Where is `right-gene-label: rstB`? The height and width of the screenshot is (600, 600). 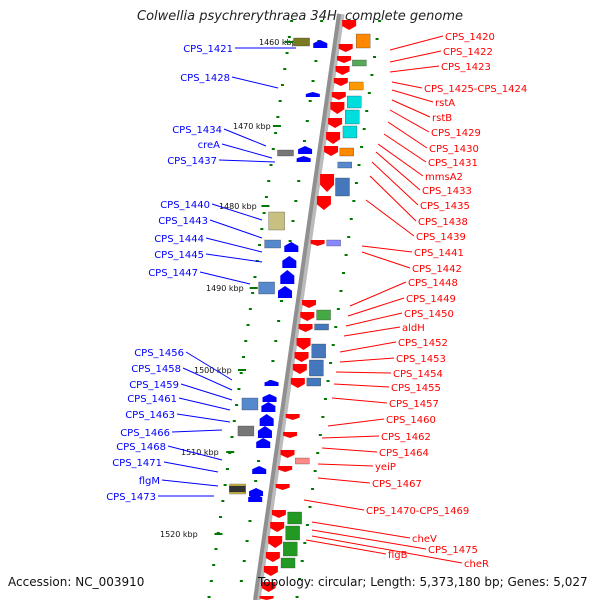
right-gene-label: rstB is located at coordinates (442, 118).